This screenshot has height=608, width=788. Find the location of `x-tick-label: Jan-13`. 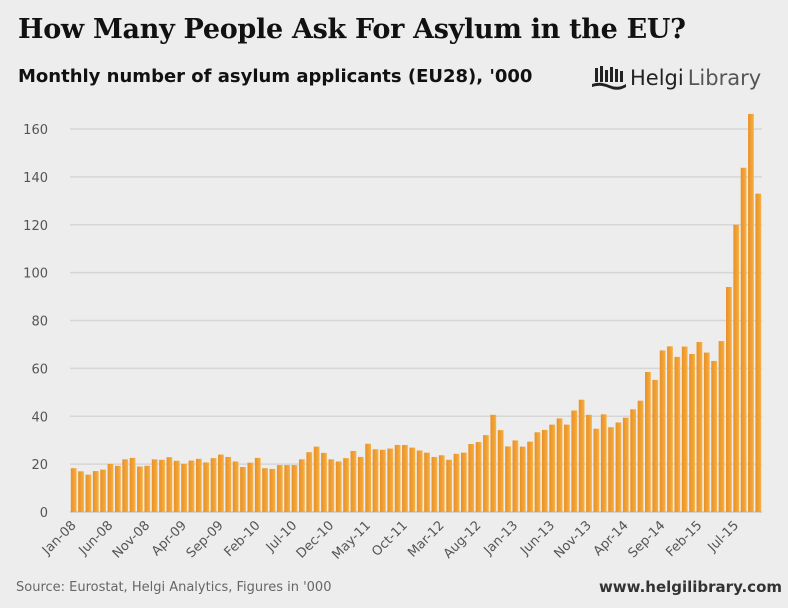

x-tick-label: Jan-13 is located at coordinates (501, 538).